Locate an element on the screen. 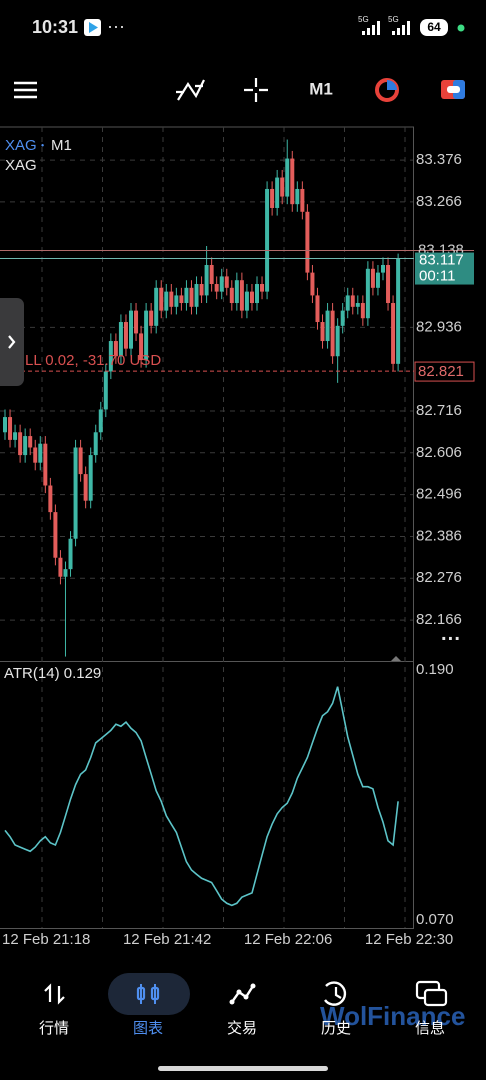 The height and width of the screenshot is (1080, 486). bid-box is located at coordinates (444, 268).